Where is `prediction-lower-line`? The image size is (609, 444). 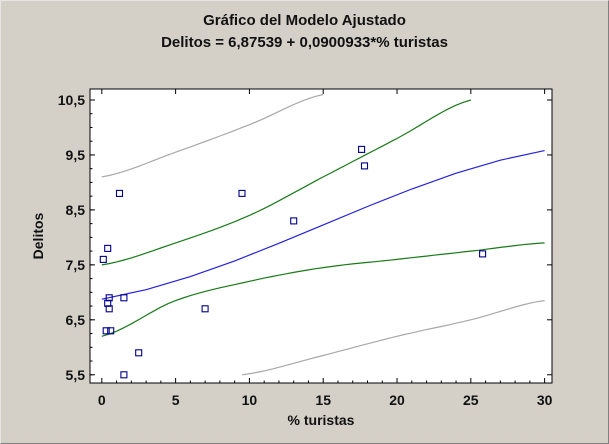
prediction-lower-line is located at coordinates (393, 338).